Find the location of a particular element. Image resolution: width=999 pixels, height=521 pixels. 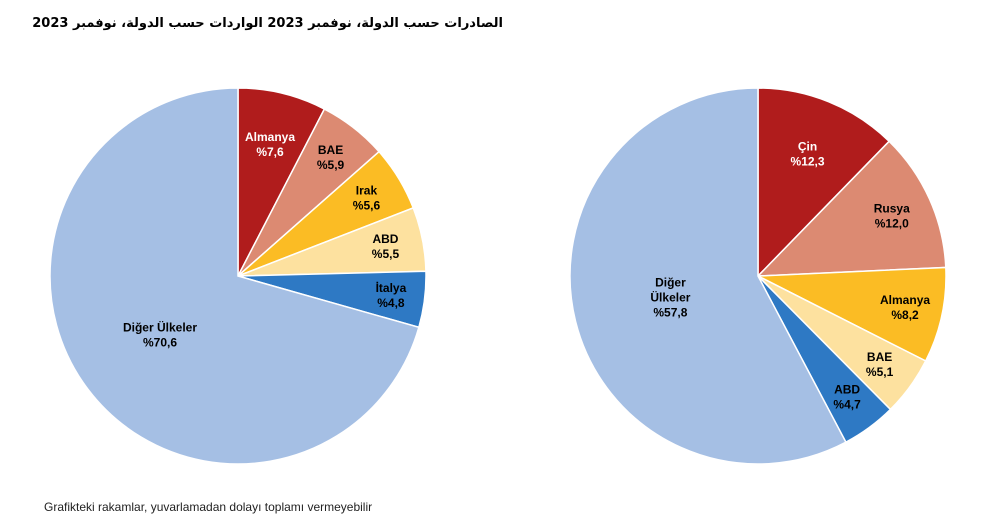

pie2-label-almanya: Almanya %8,2 is located at coordinates (905, 307).